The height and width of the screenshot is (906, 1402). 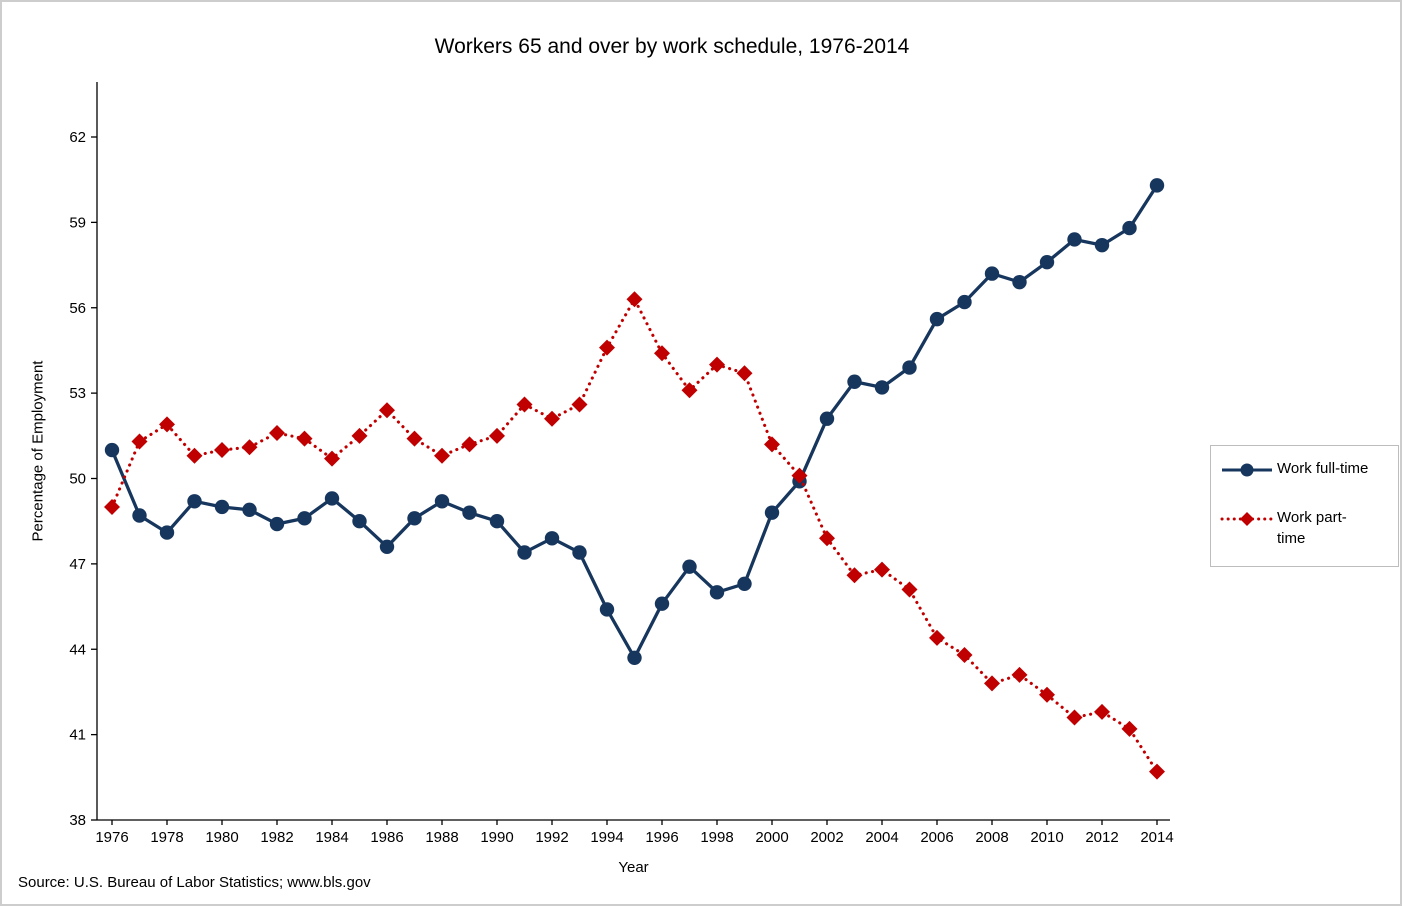 What do you see at coordinates (77, 137) in the screenshot?
I see `svg-text: 62` at bounding box center [77, 137].